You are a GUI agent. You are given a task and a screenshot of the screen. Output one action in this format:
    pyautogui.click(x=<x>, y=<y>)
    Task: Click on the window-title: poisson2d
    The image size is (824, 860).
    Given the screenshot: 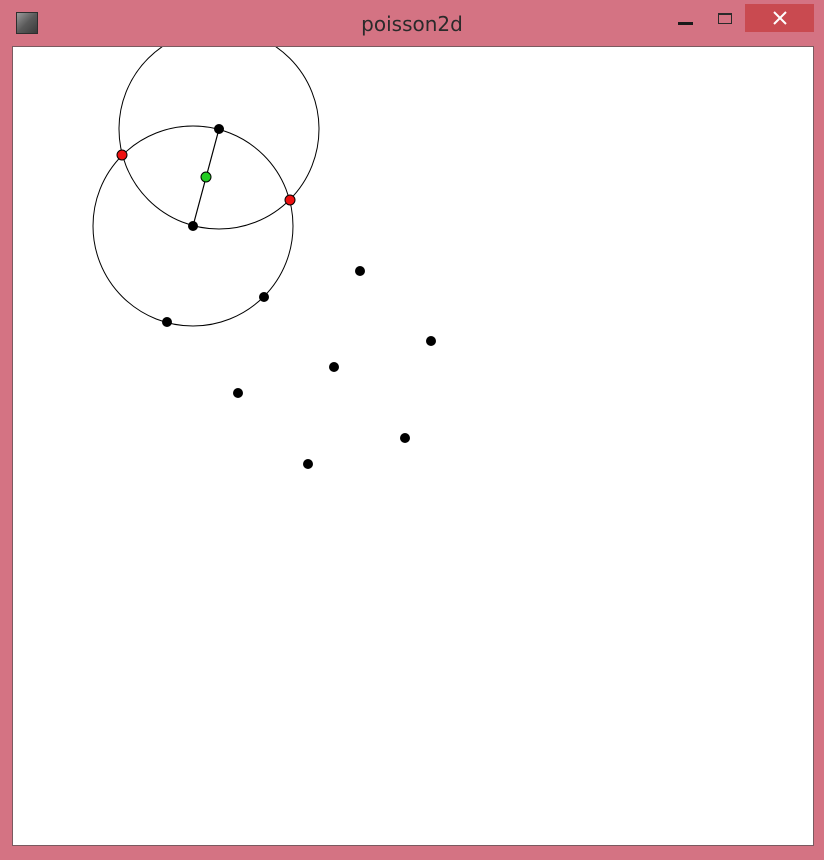 What is the action you would take?
    pyautogui.click(x=412, y=24)
    